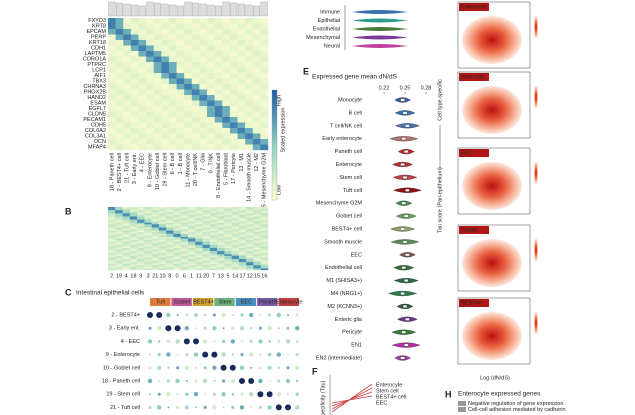 The image size is (635, 415). Describe the element at coordinates (330, 12) in the screenshot. I see `group-label: Immune` at that location.